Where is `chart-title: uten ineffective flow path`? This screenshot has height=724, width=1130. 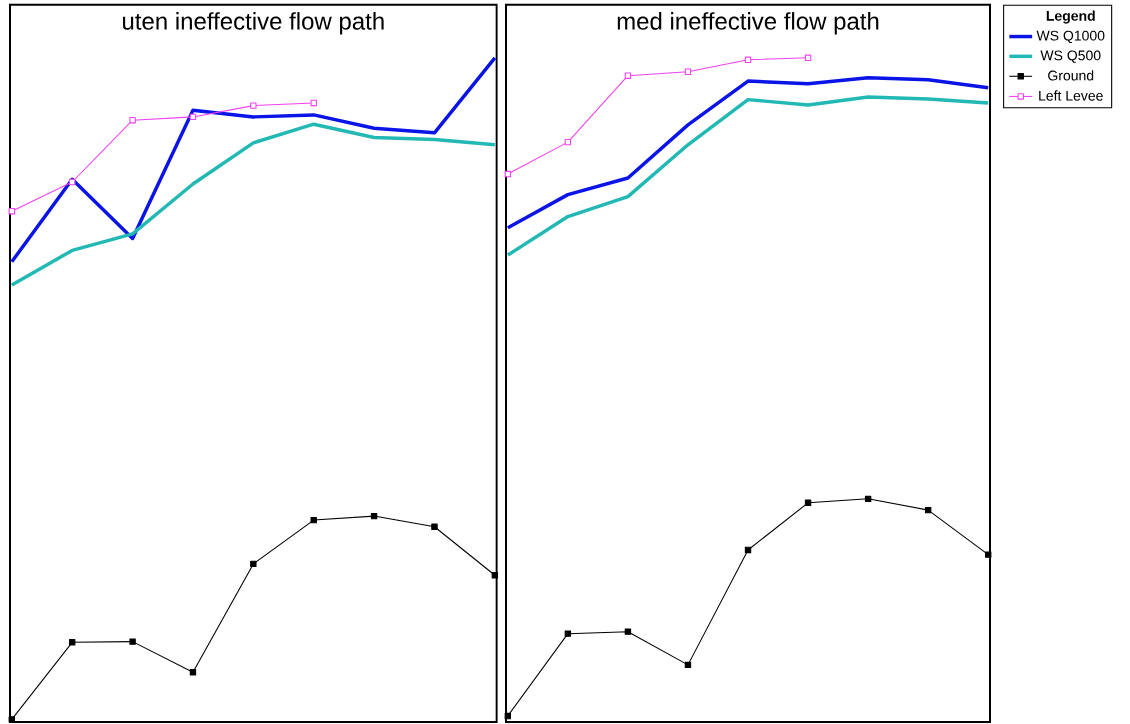 chart-title: uten ineffective flow path is located at coordinates (253, 23).